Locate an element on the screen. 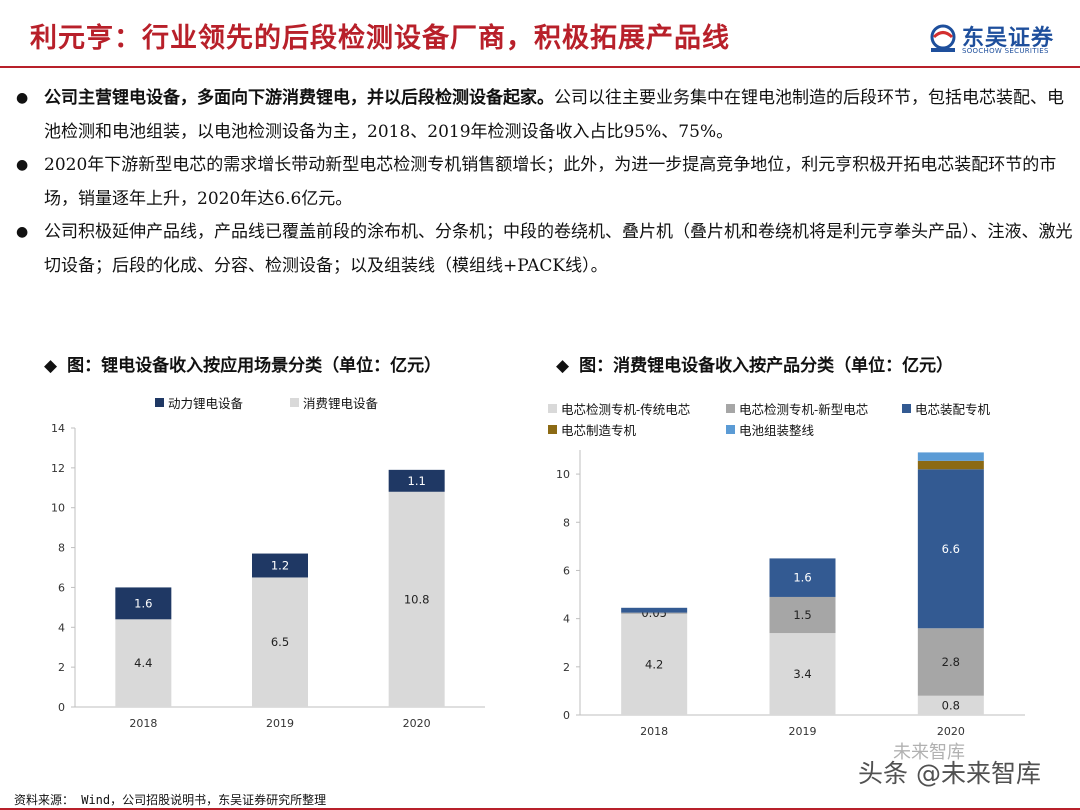 This screenshot has height=810, width=1080. chart2-data-label: 4.2 is located at coordinates (654, 664).